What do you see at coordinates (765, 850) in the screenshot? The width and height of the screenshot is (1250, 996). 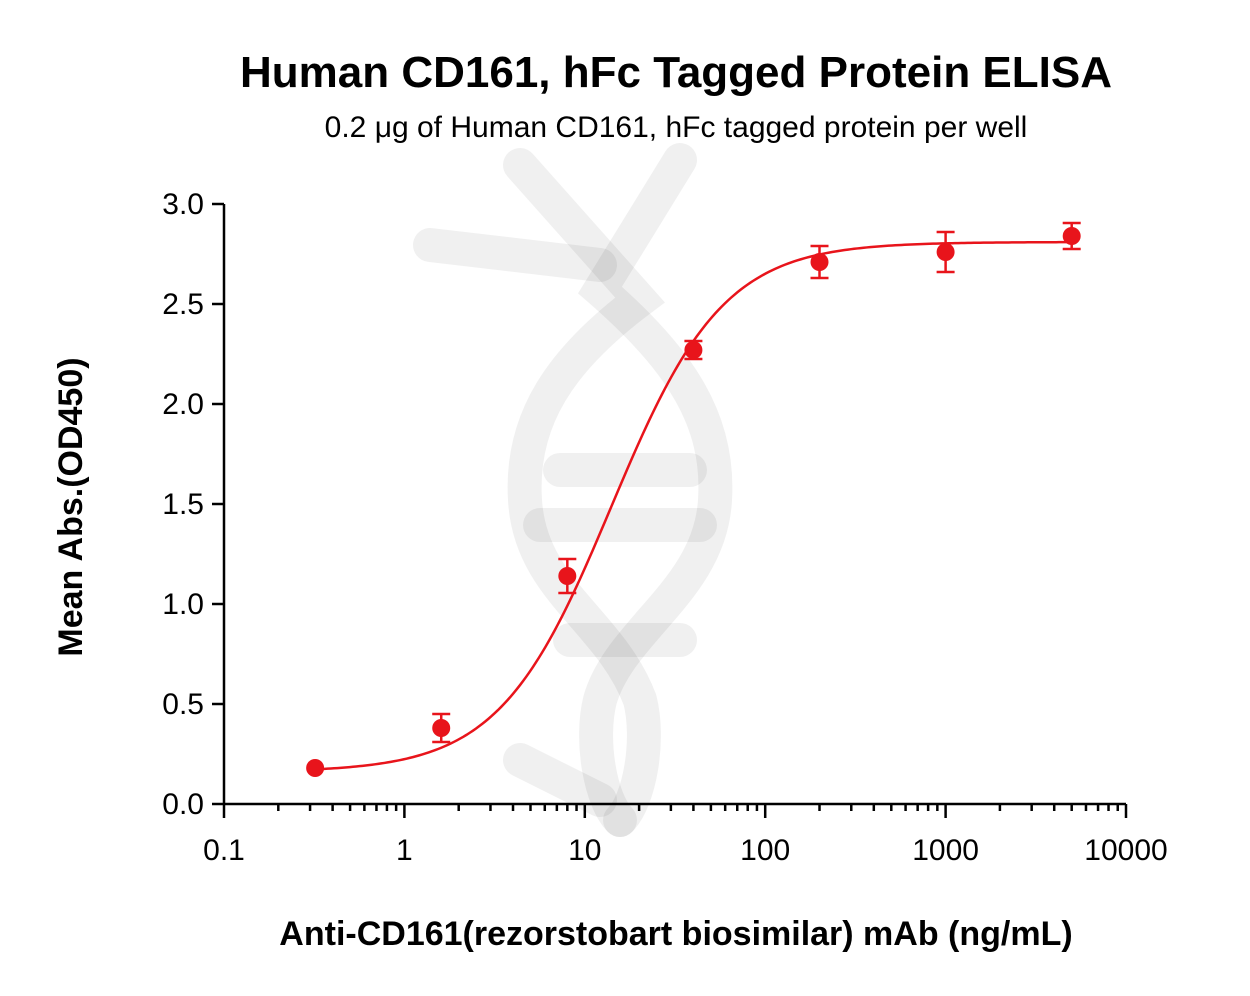 I see `x-tick-label: 100` at bounding box center [765, 850].